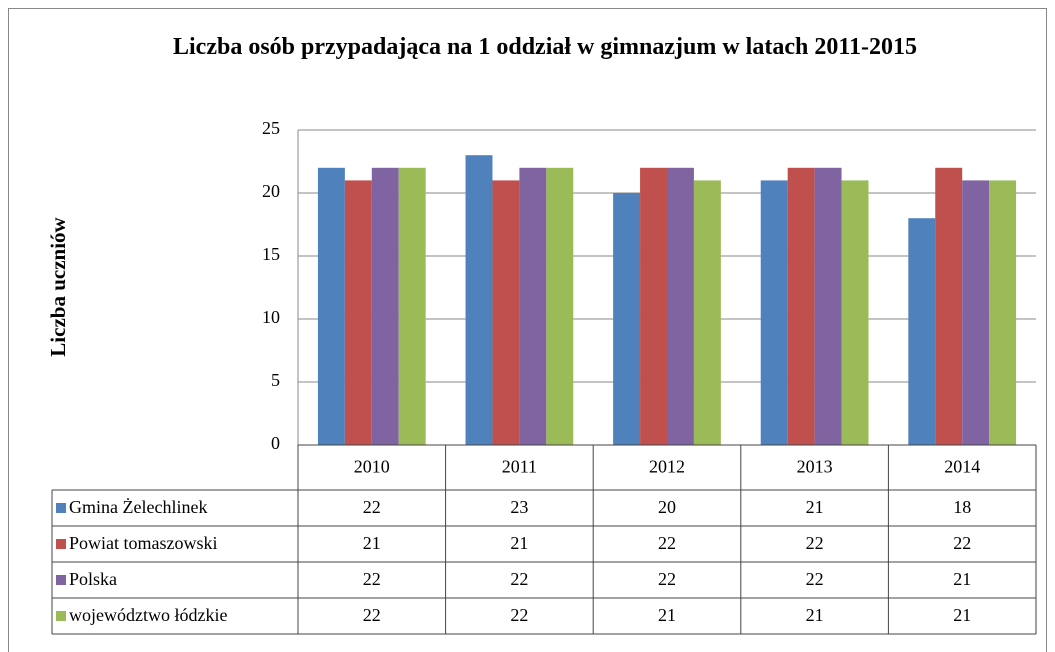 This screenshot has width=1055, height=652. What do you see at coordinates (815, 467) in the screenshot?
I see `x-tick-label: 2013` at bounding box center [815, 467].